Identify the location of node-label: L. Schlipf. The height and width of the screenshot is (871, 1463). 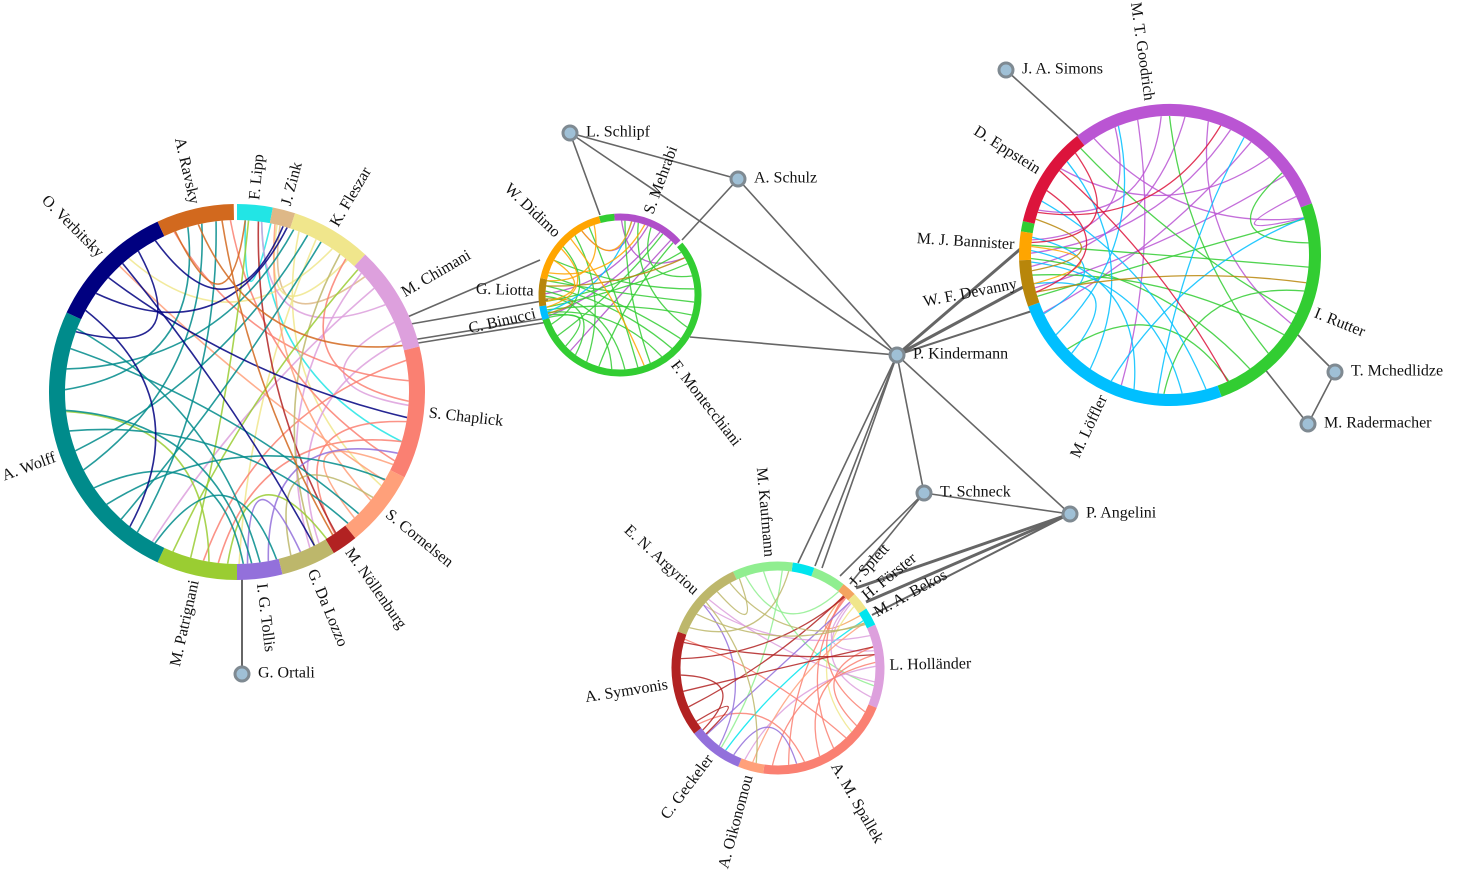
(618, 132).